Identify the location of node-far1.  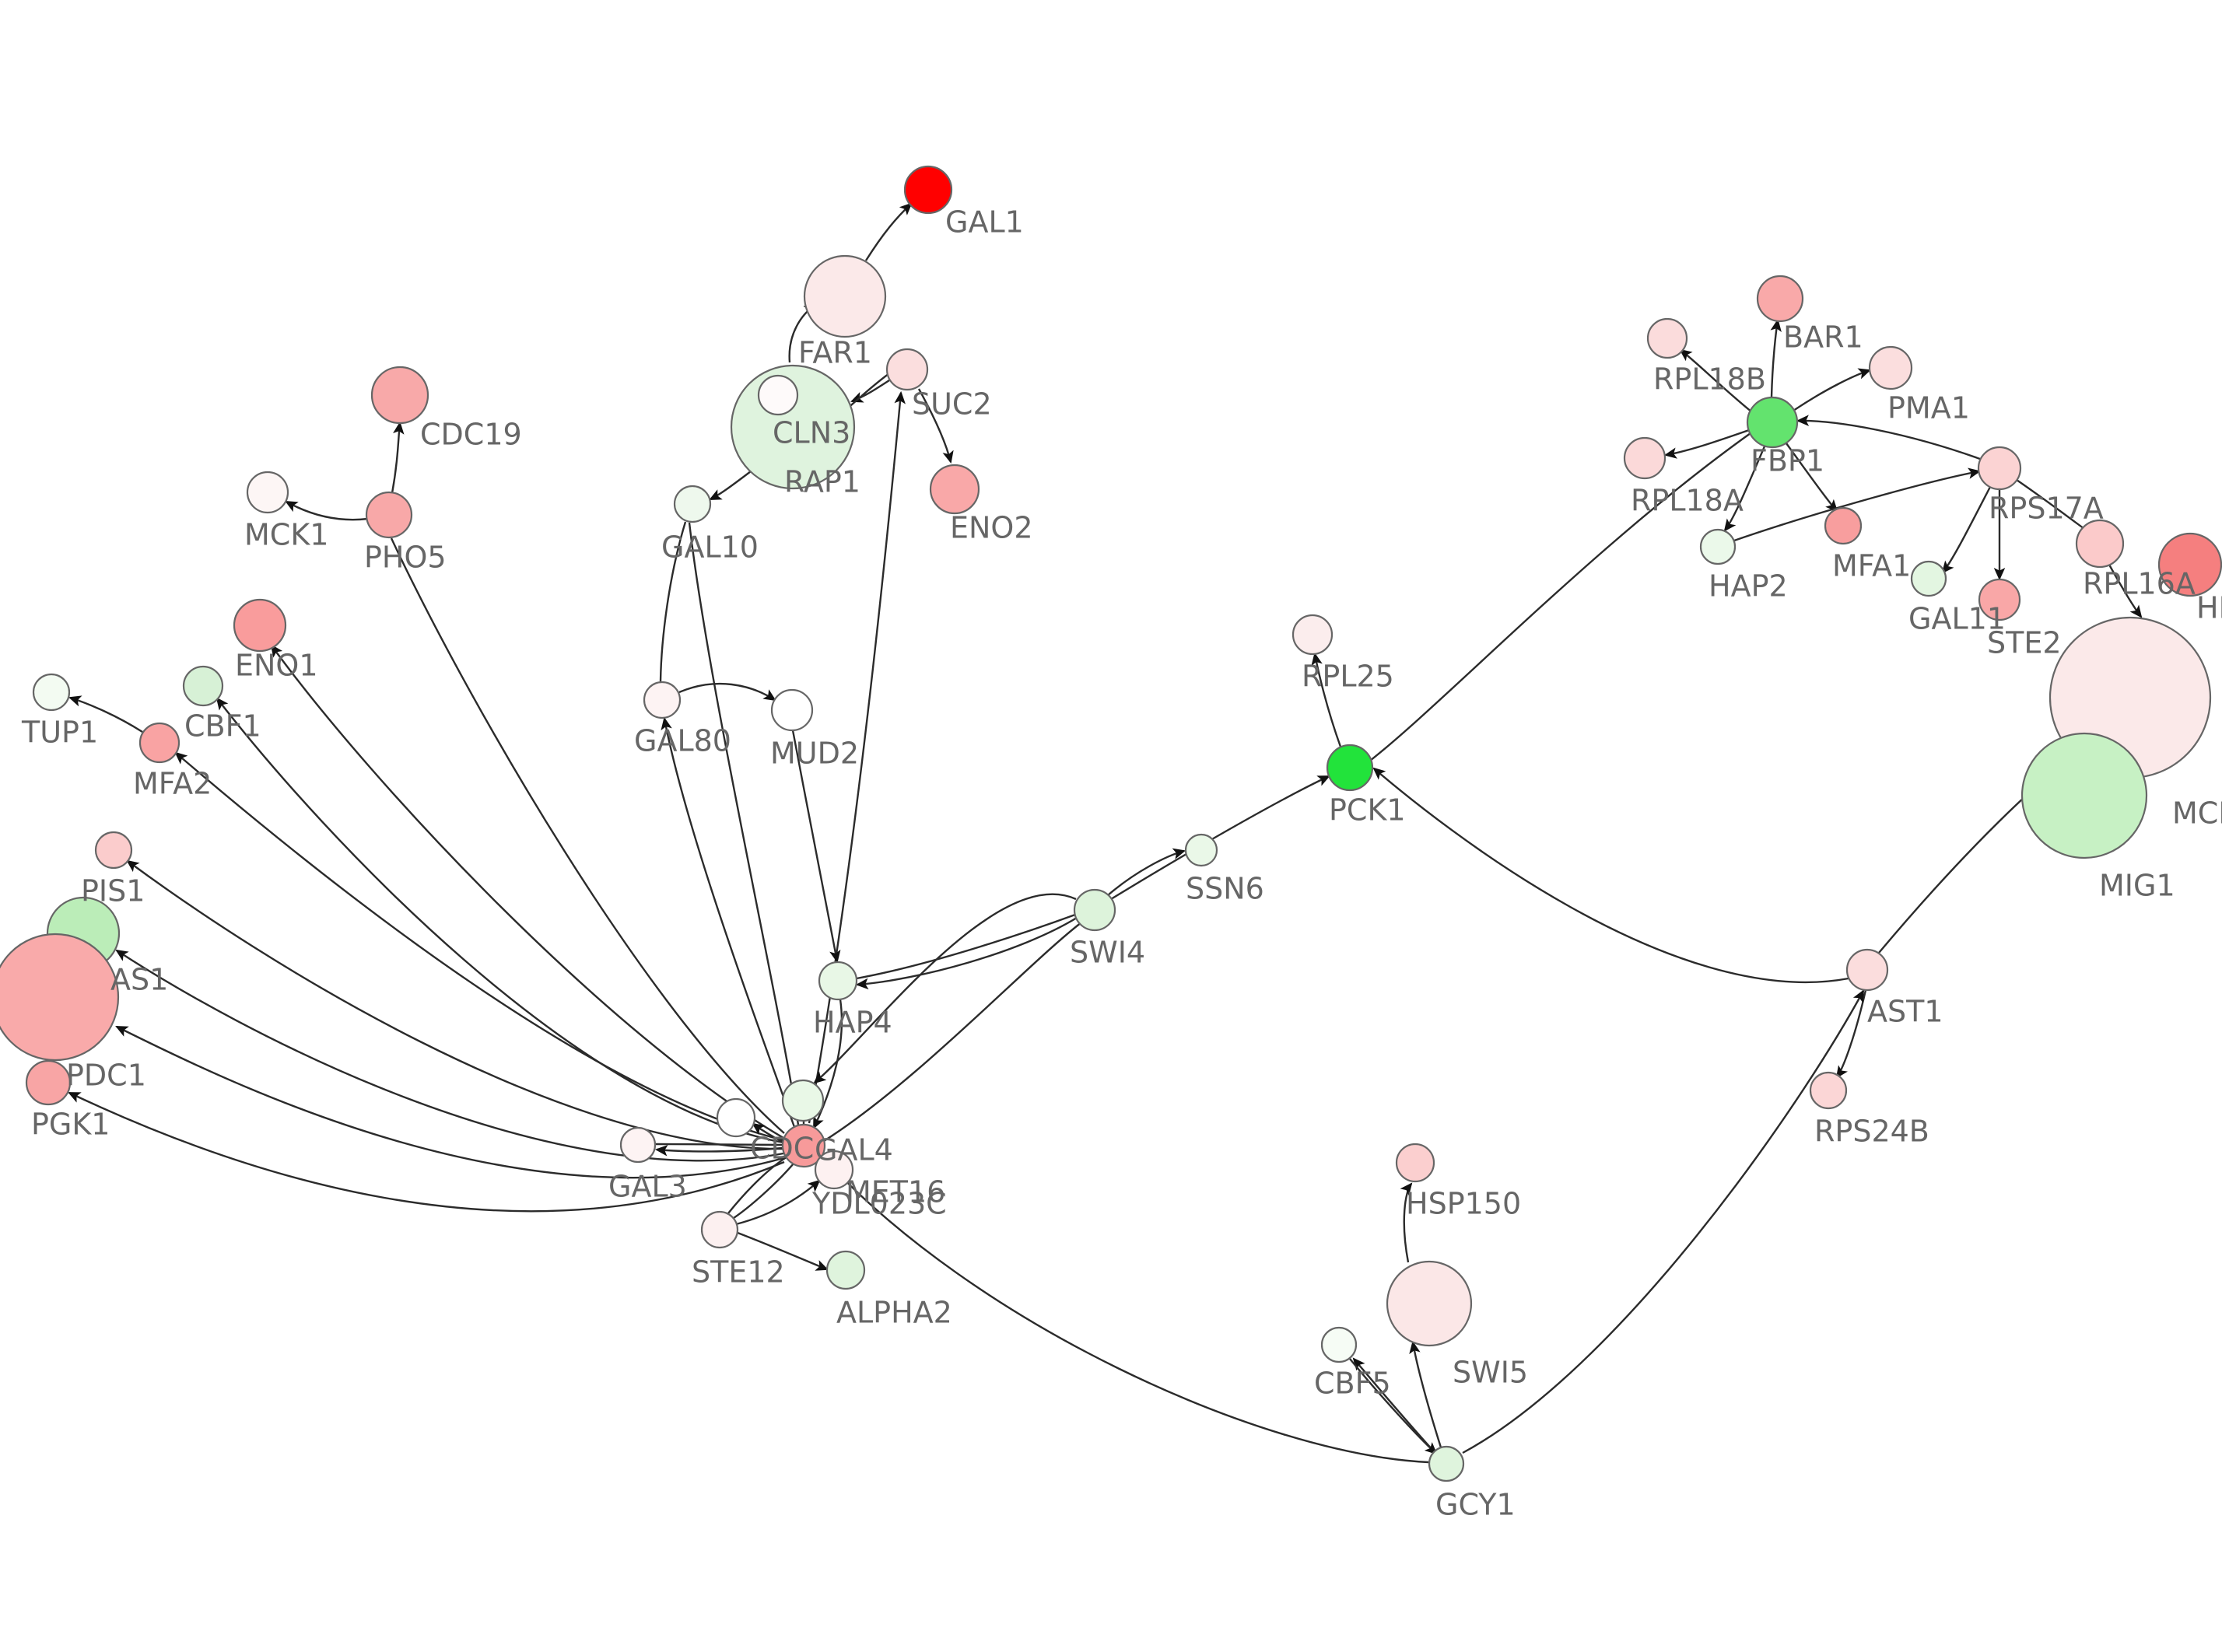
(845, 296).